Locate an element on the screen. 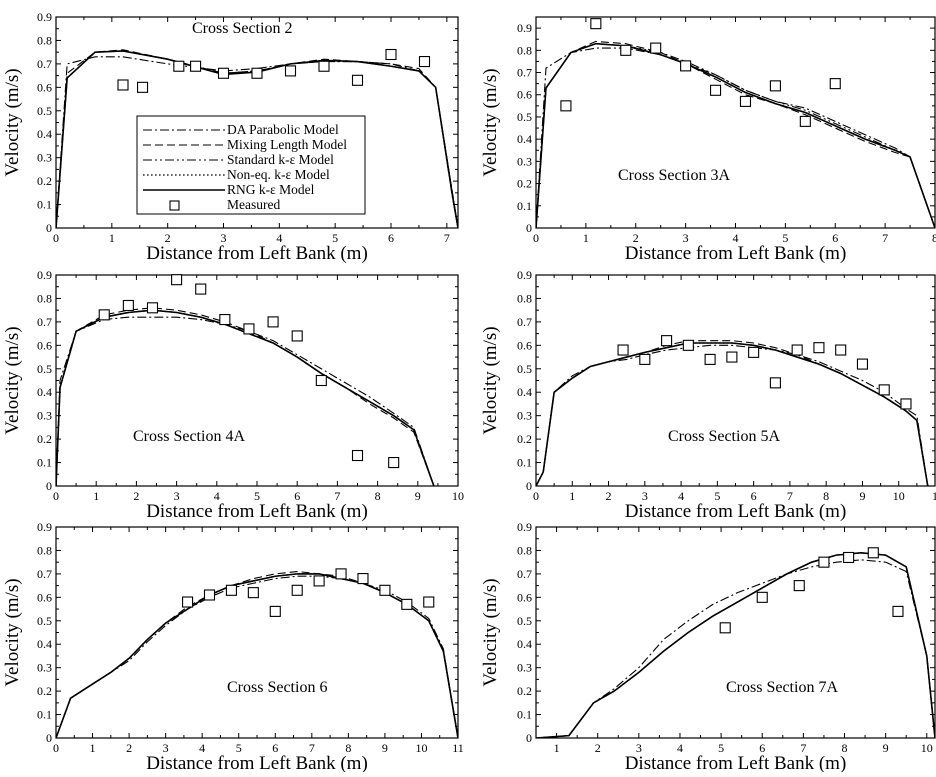 The height and width of the screenshot is (777, 936). legend-label: RNG k-ε Model is located at coordinates (271, 189).